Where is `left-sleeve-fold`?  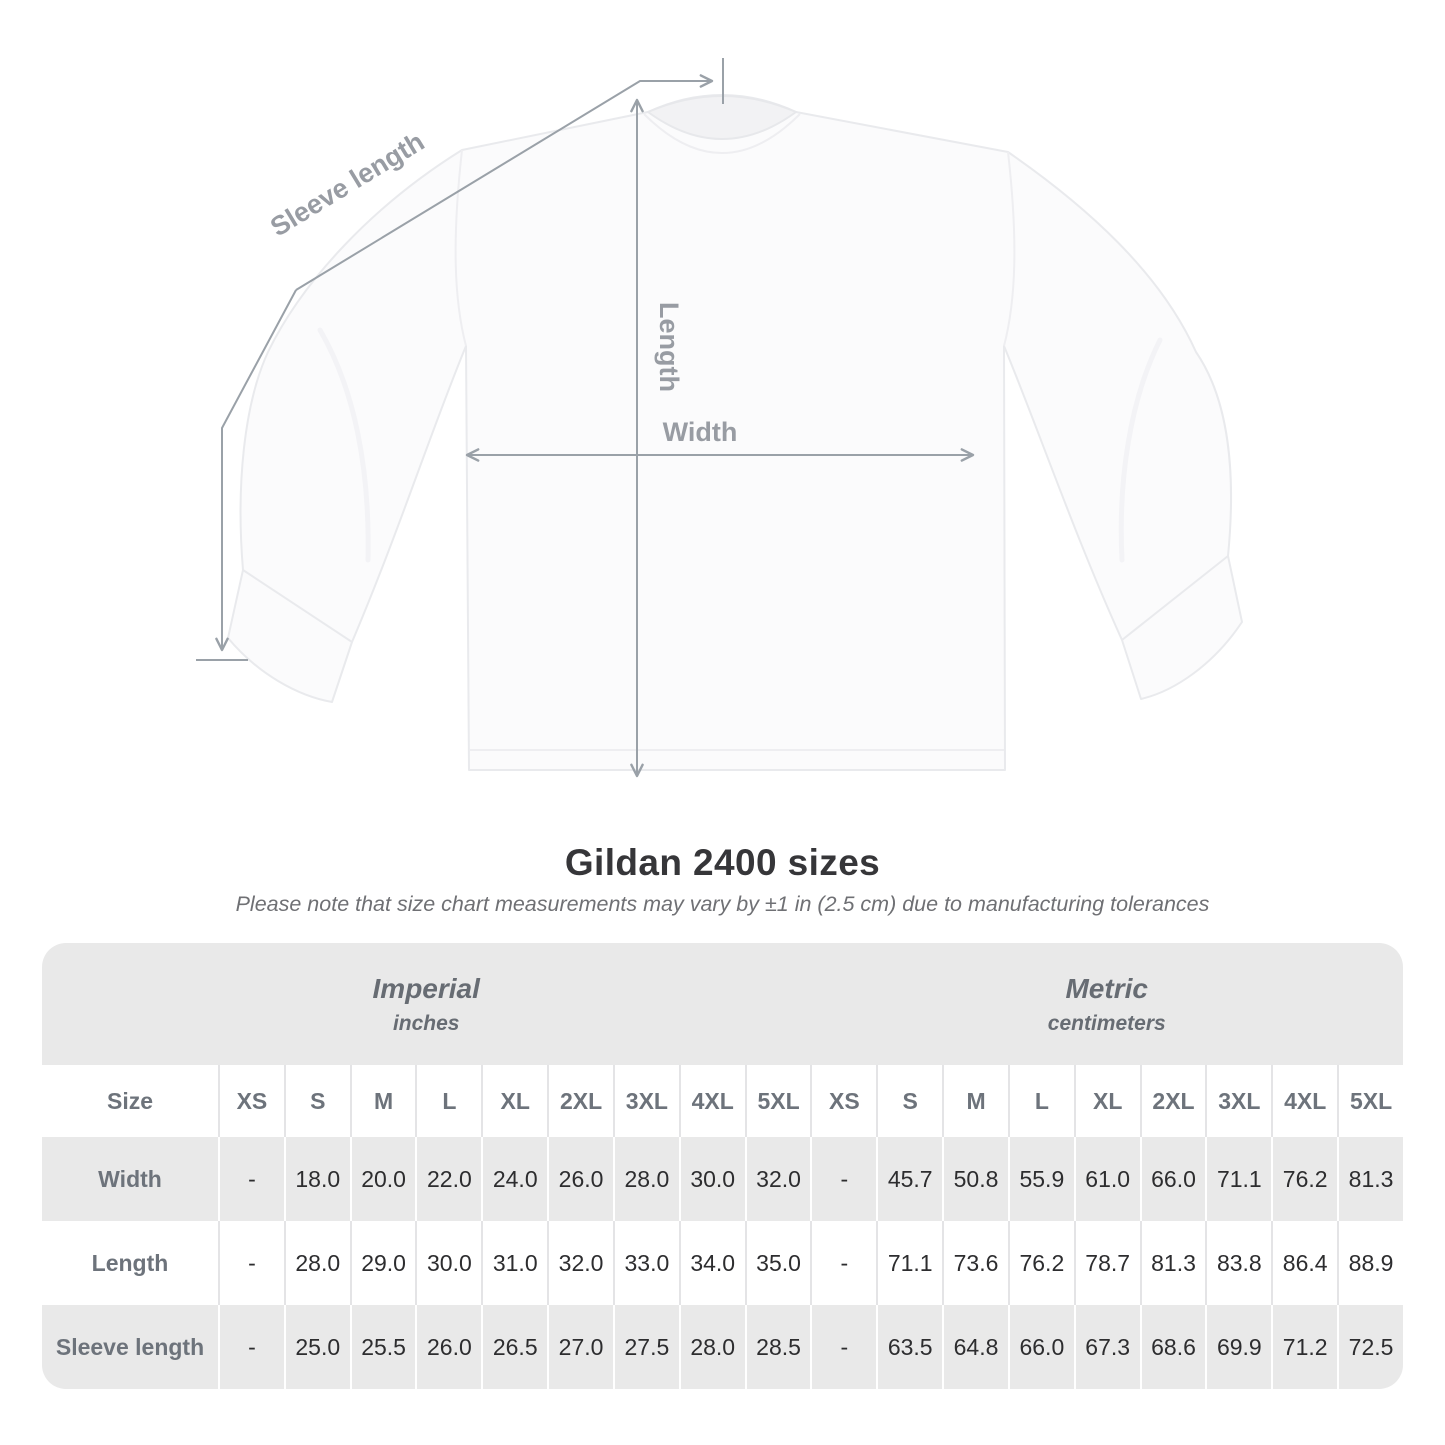 left-sleeve-fold is located at coordinates (344, 445).